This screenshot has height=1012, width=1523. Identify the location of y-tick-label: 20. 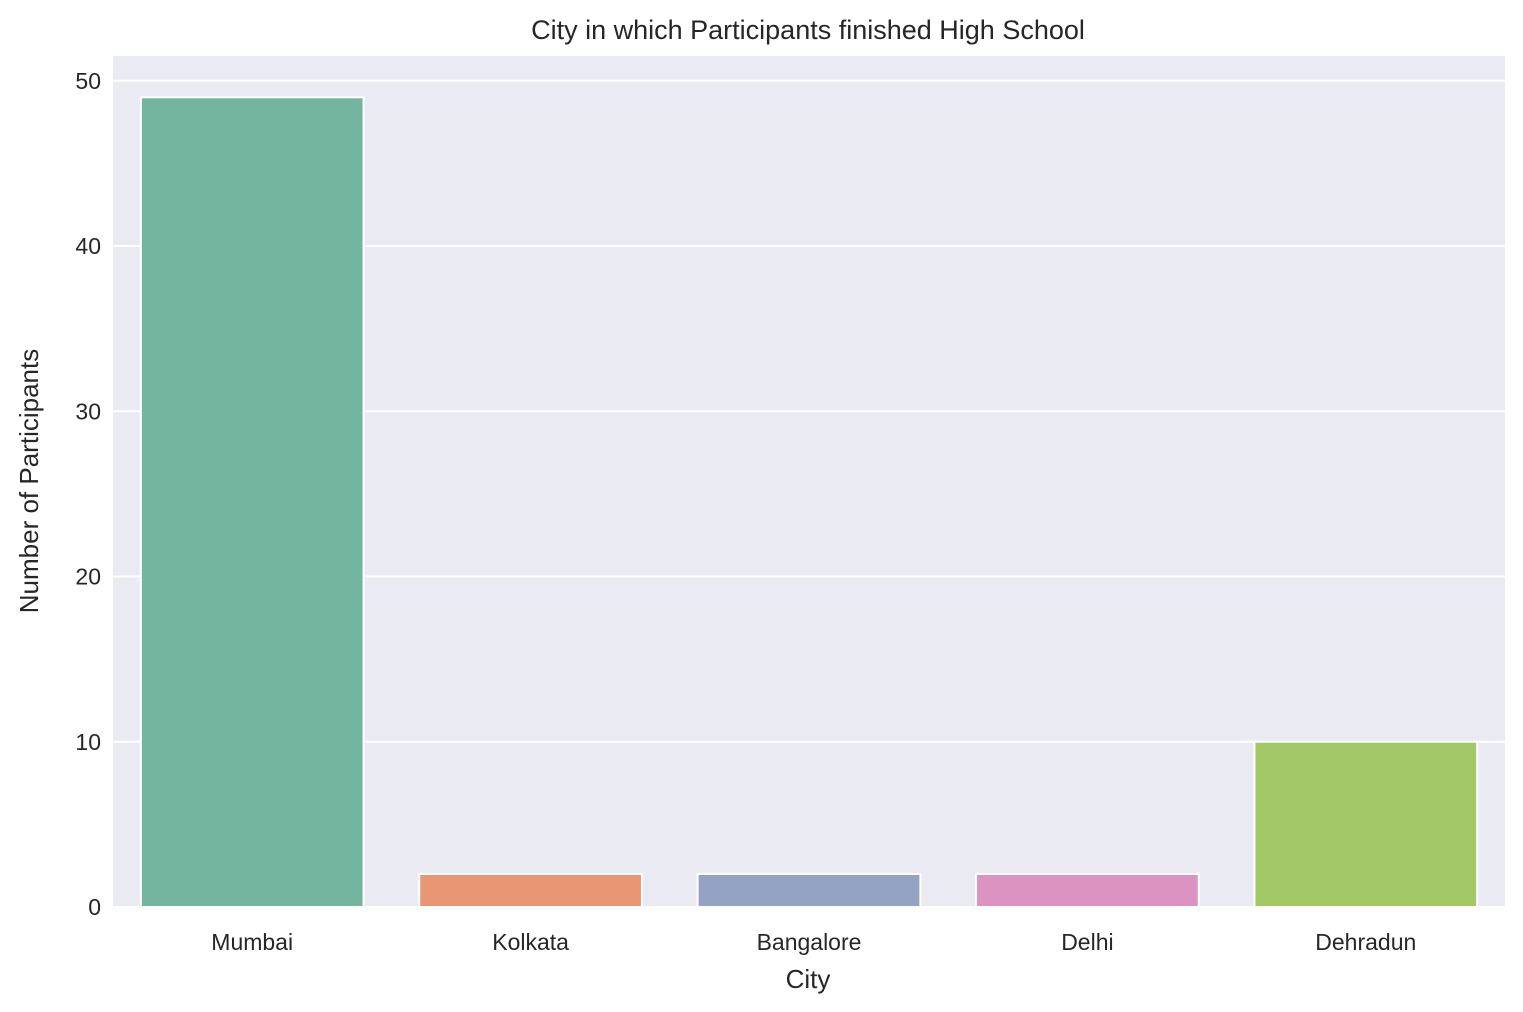
(88, 577).